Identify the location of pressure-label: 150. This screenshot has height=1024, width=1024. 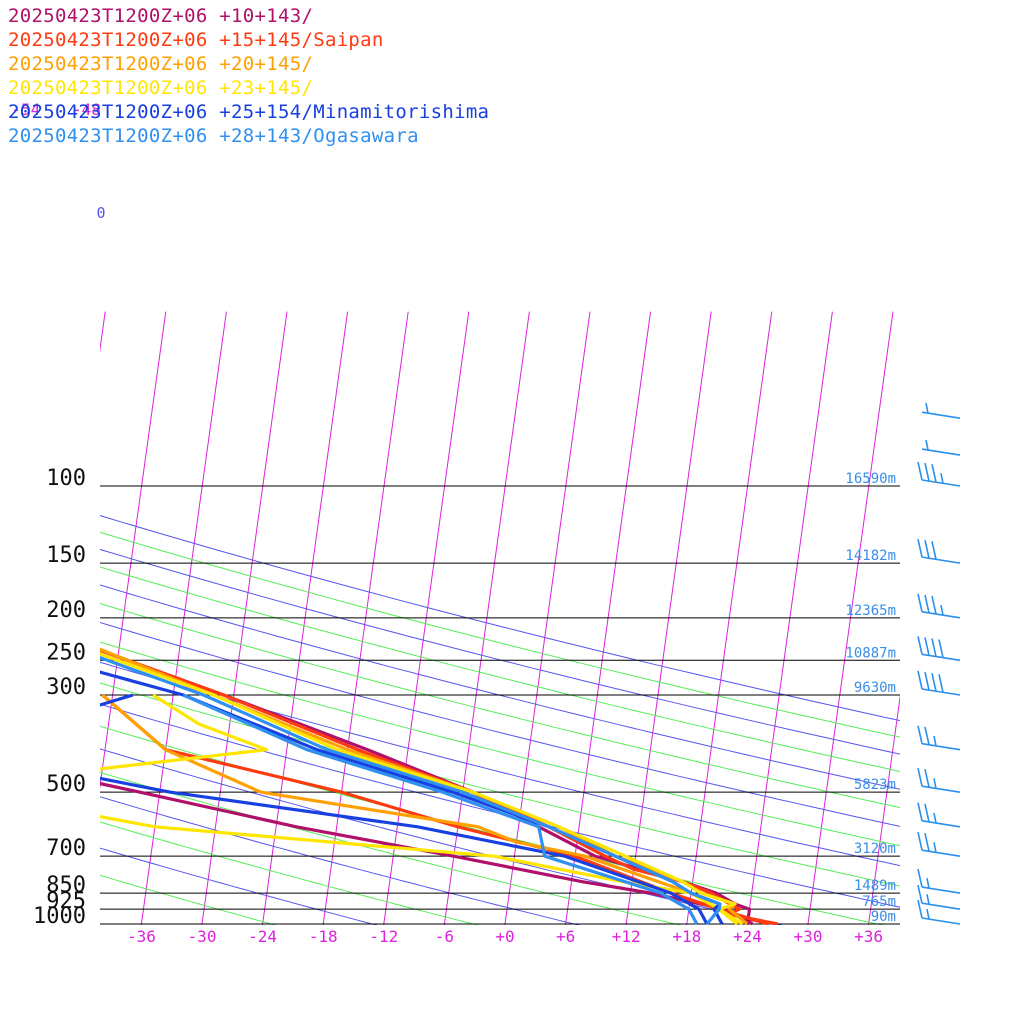
(66, 555).